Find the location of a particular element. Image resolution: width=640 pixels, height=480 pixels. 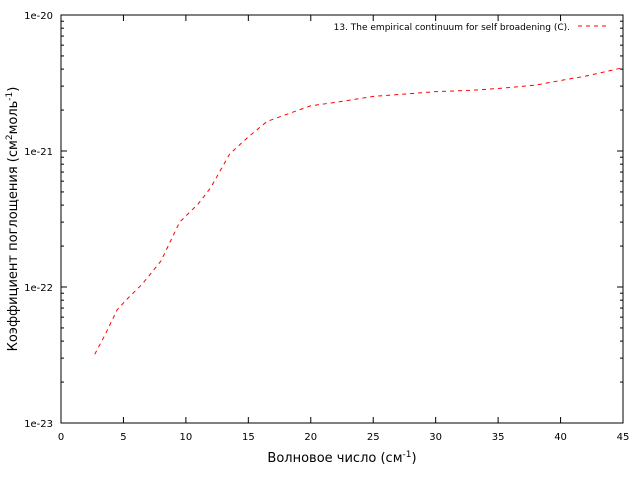

x-axis-title-main: Волновое число (см is located at coordinates (334, 458).